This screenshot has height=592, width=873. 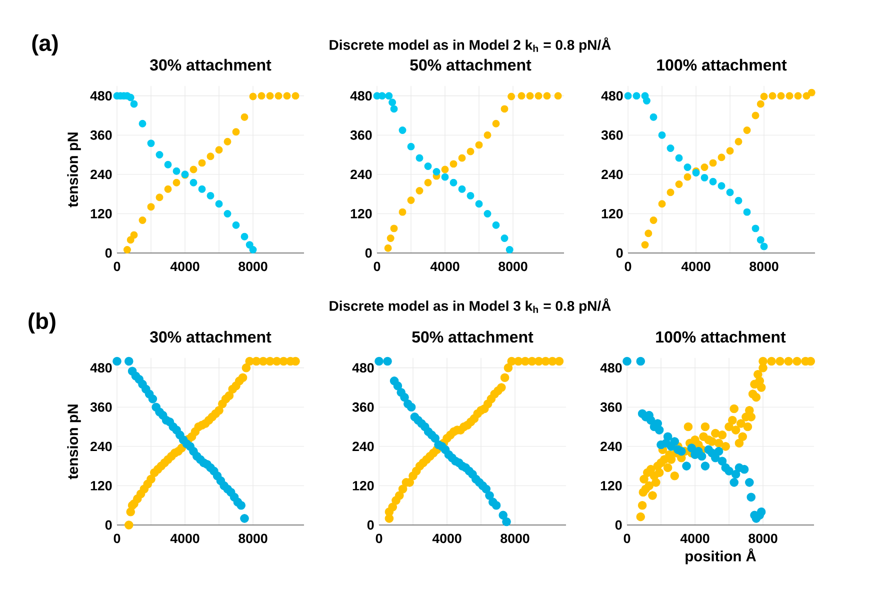 I want to click on x-axis-title: position Å, so click(x=721, y=556).